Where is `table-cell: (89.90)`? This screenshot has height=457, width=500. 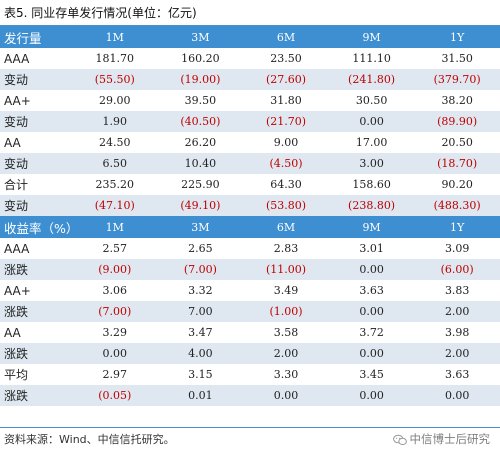
table-cell: (89.90) is located at coordinates (457, 121).